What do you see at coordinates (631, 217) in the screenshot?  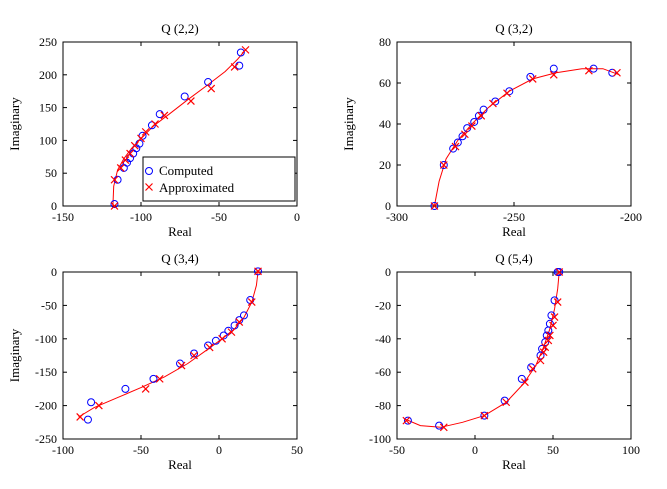 I see `x-tick-label: -200` at bounding box center [631, 217].